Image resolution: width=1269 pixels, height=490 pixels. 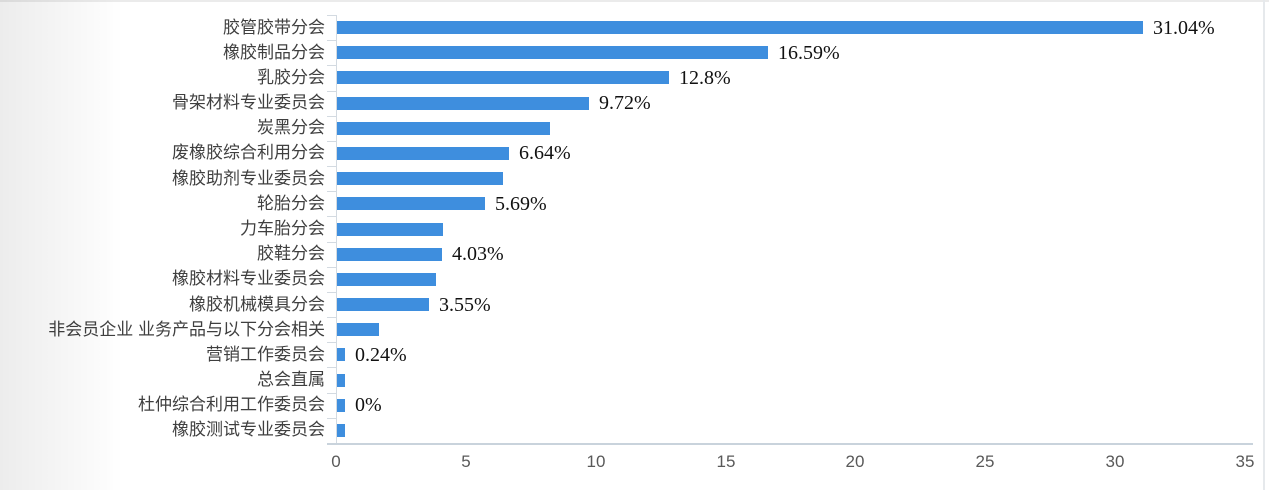 What do you see at coordinates (790, 444) in the screenshot?
I see `x-axis-line` at bounding box center [790, 444].